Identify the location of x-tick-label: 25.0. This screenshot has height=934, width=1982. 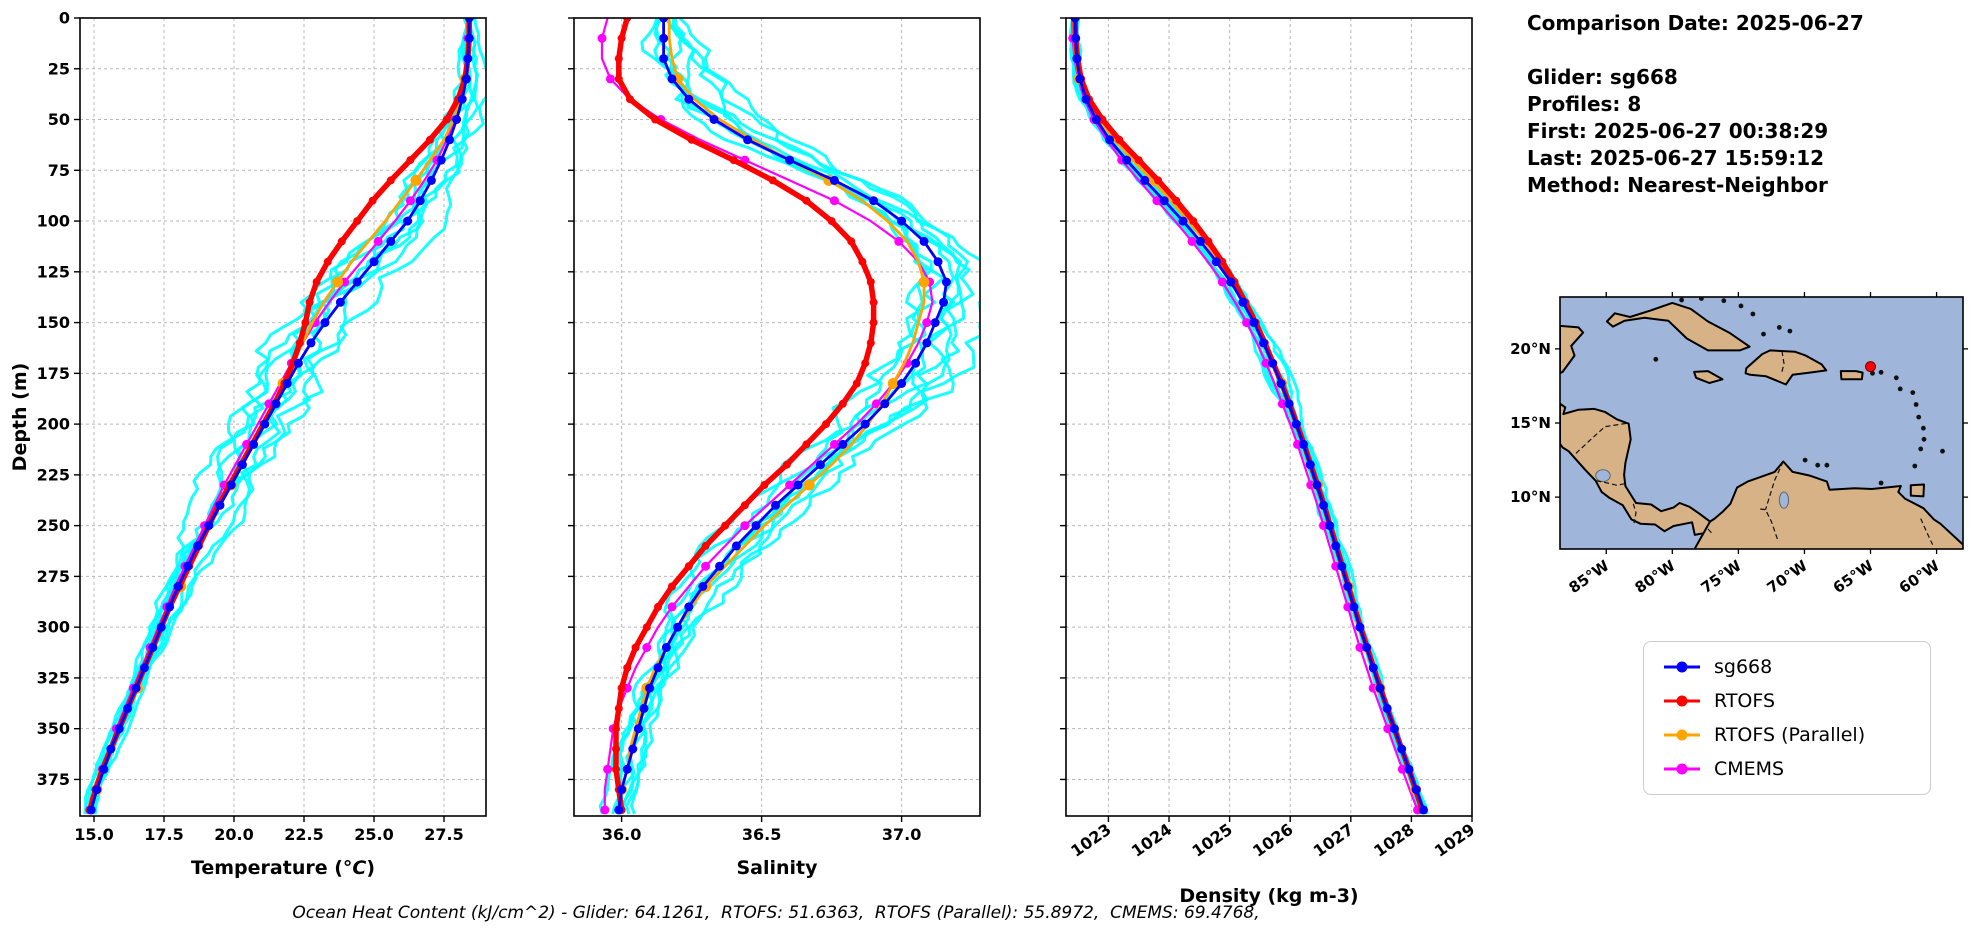
(373, 834).